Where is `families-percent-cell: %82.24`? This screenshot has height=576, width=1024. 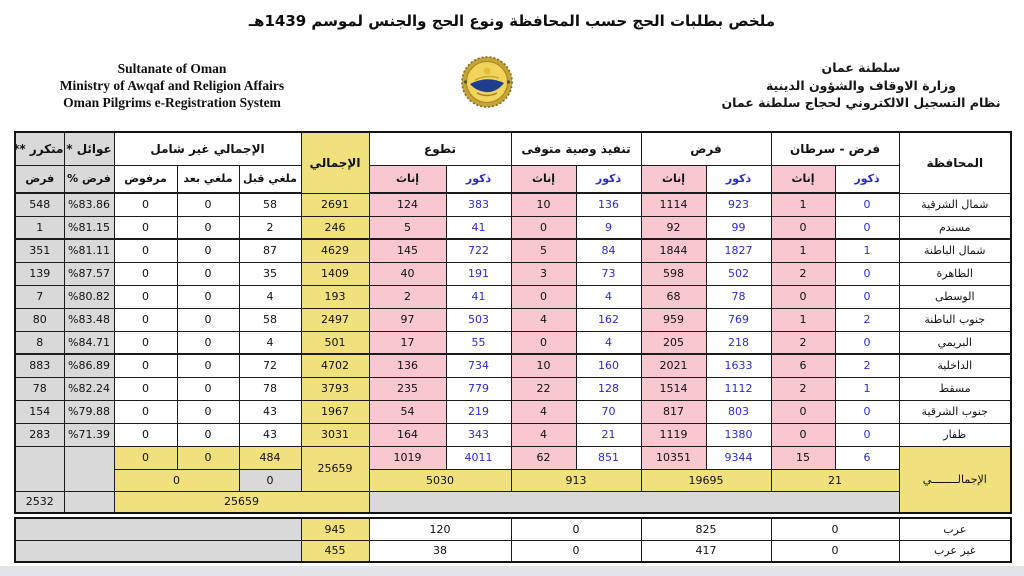 families-percent-cell: %82.24 is located at coordinates (89, 388).